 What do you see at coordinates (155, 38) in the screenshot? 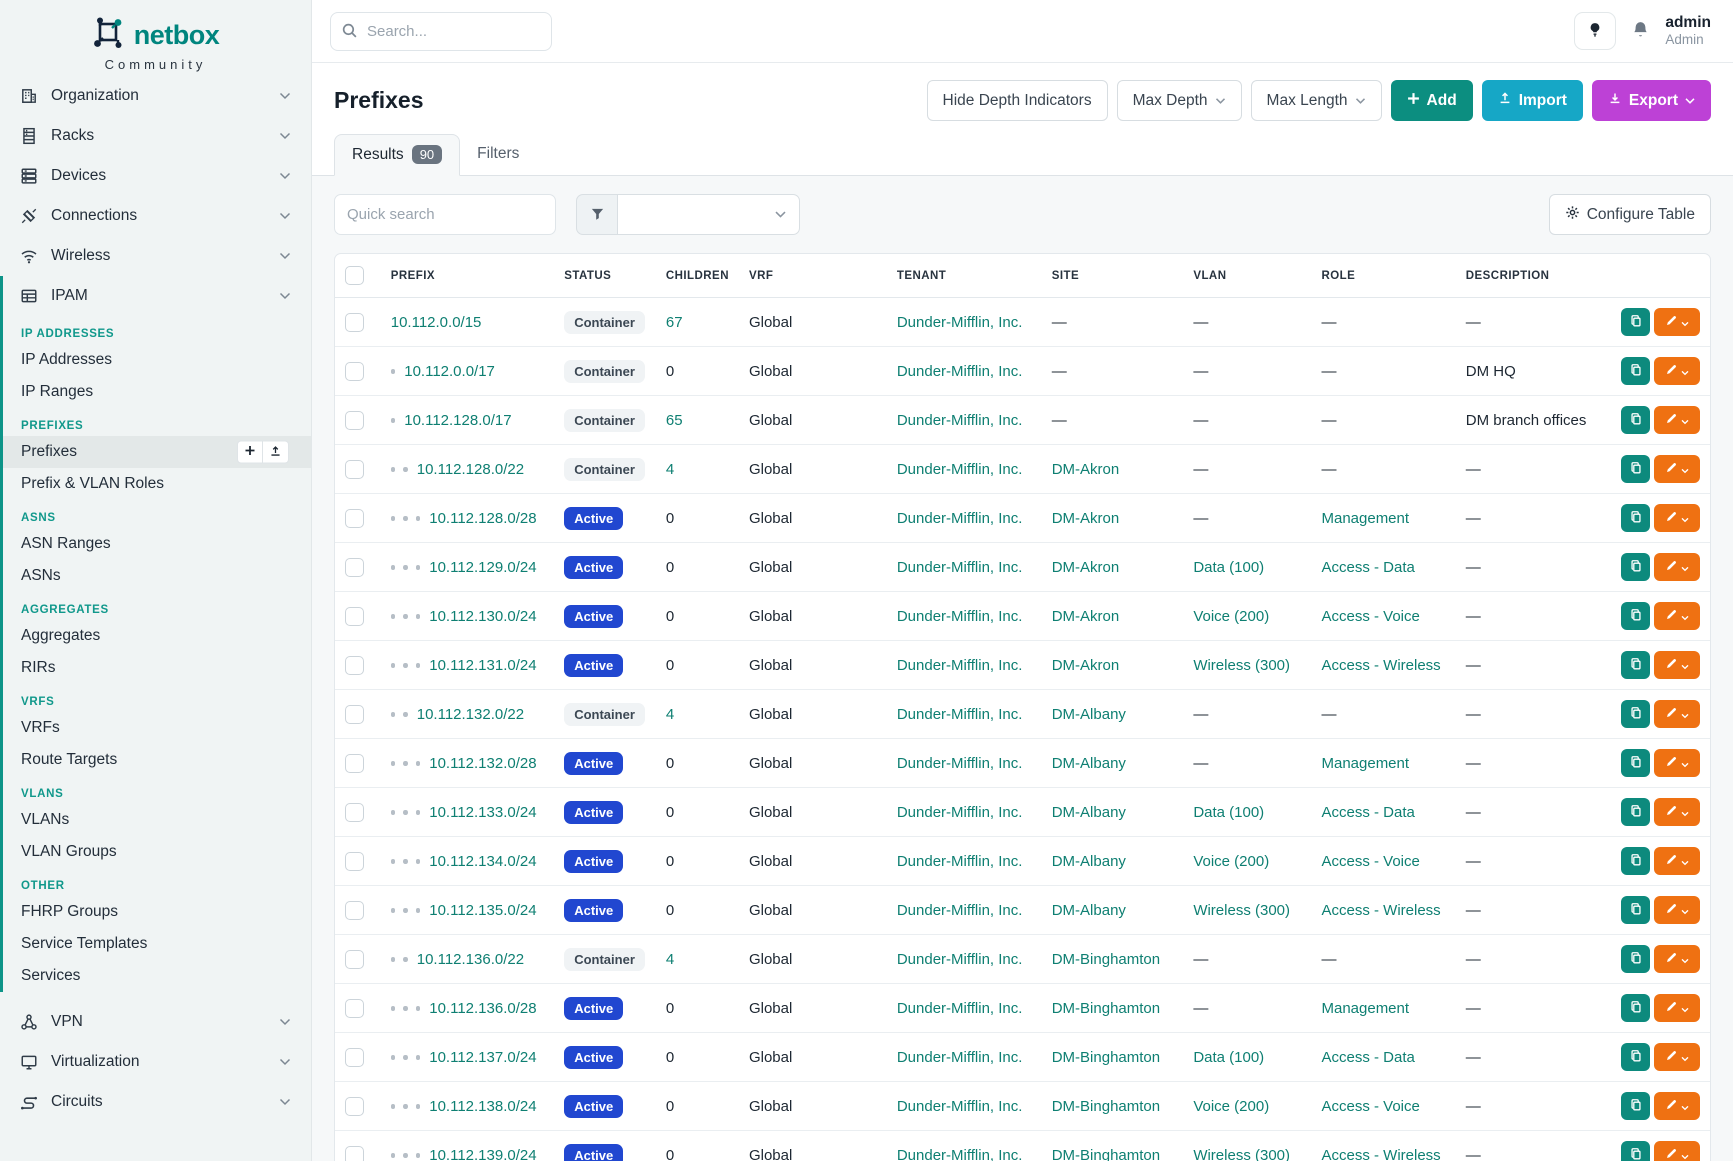
I see `brand: netbox Community` at bounding box center [155, 38].